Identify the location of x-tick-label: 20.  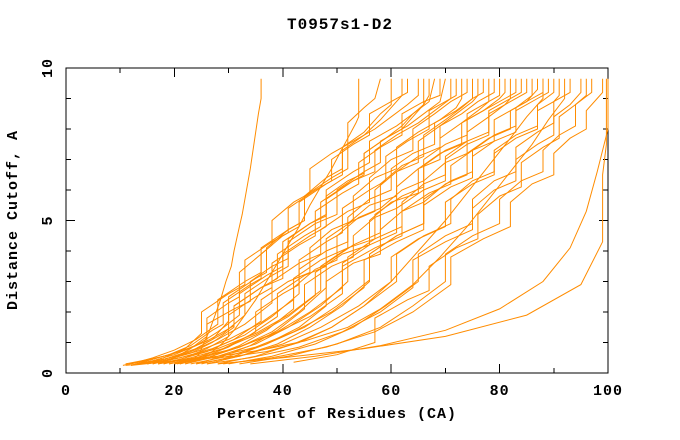
(174, 391).